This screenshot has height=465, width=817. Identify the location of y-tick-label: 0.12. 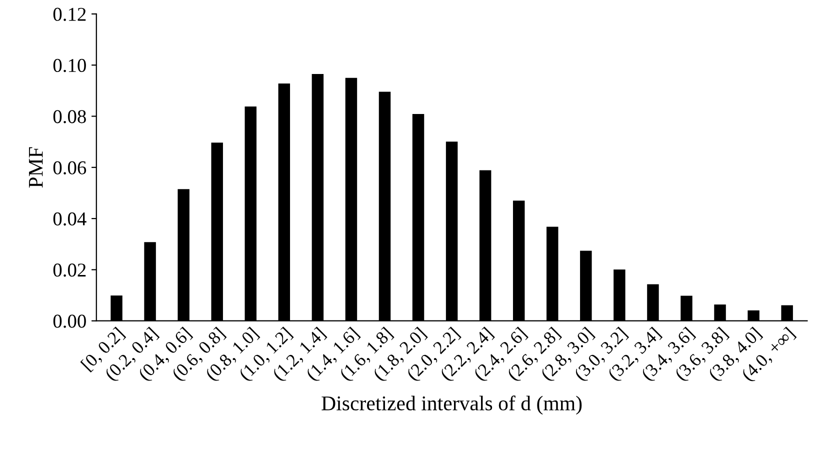
(69, 14).